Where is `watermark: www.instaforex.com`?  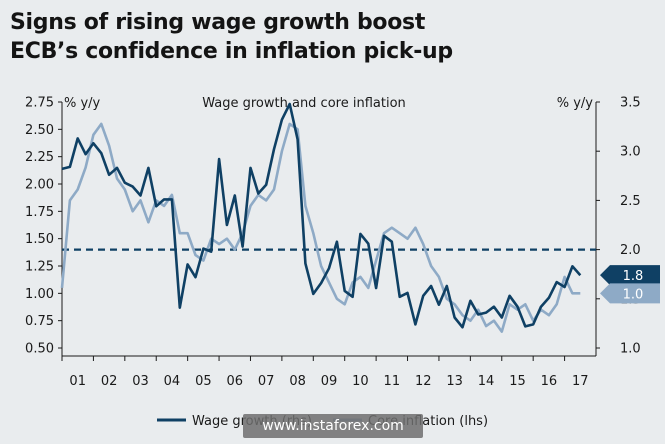
watermark: www.instaforex.com is located at coordinates (333, 426).